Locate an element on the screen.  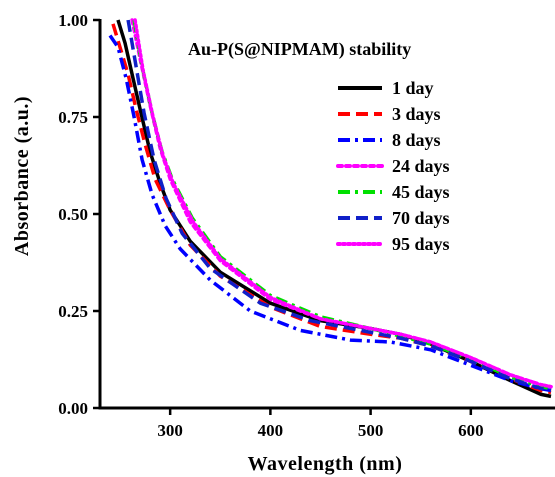
legend-label-7: 95 days is located at coordinates (421, 244).